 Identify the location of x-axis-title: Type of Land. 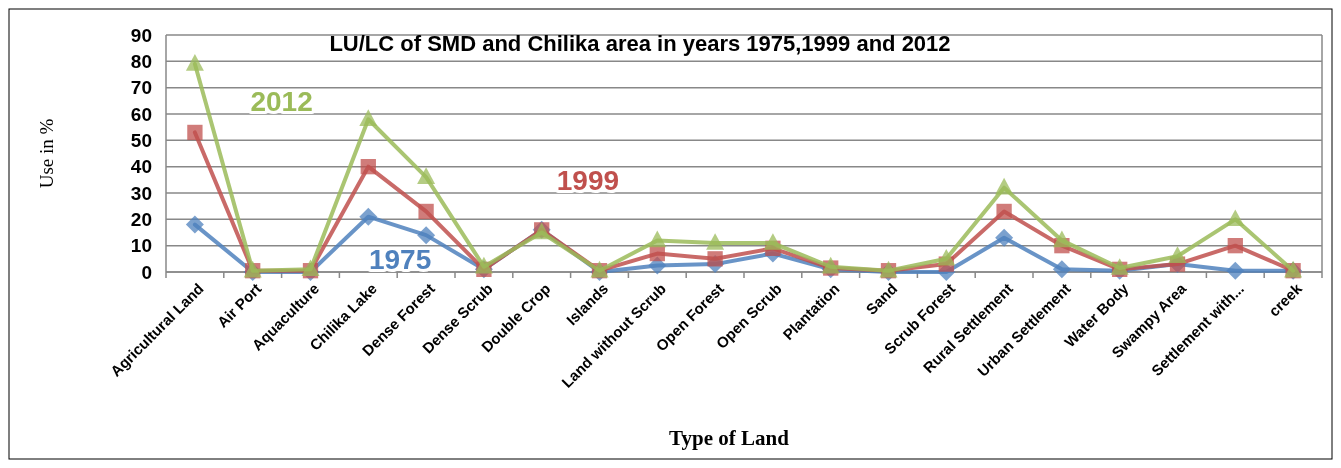
(729, 438).